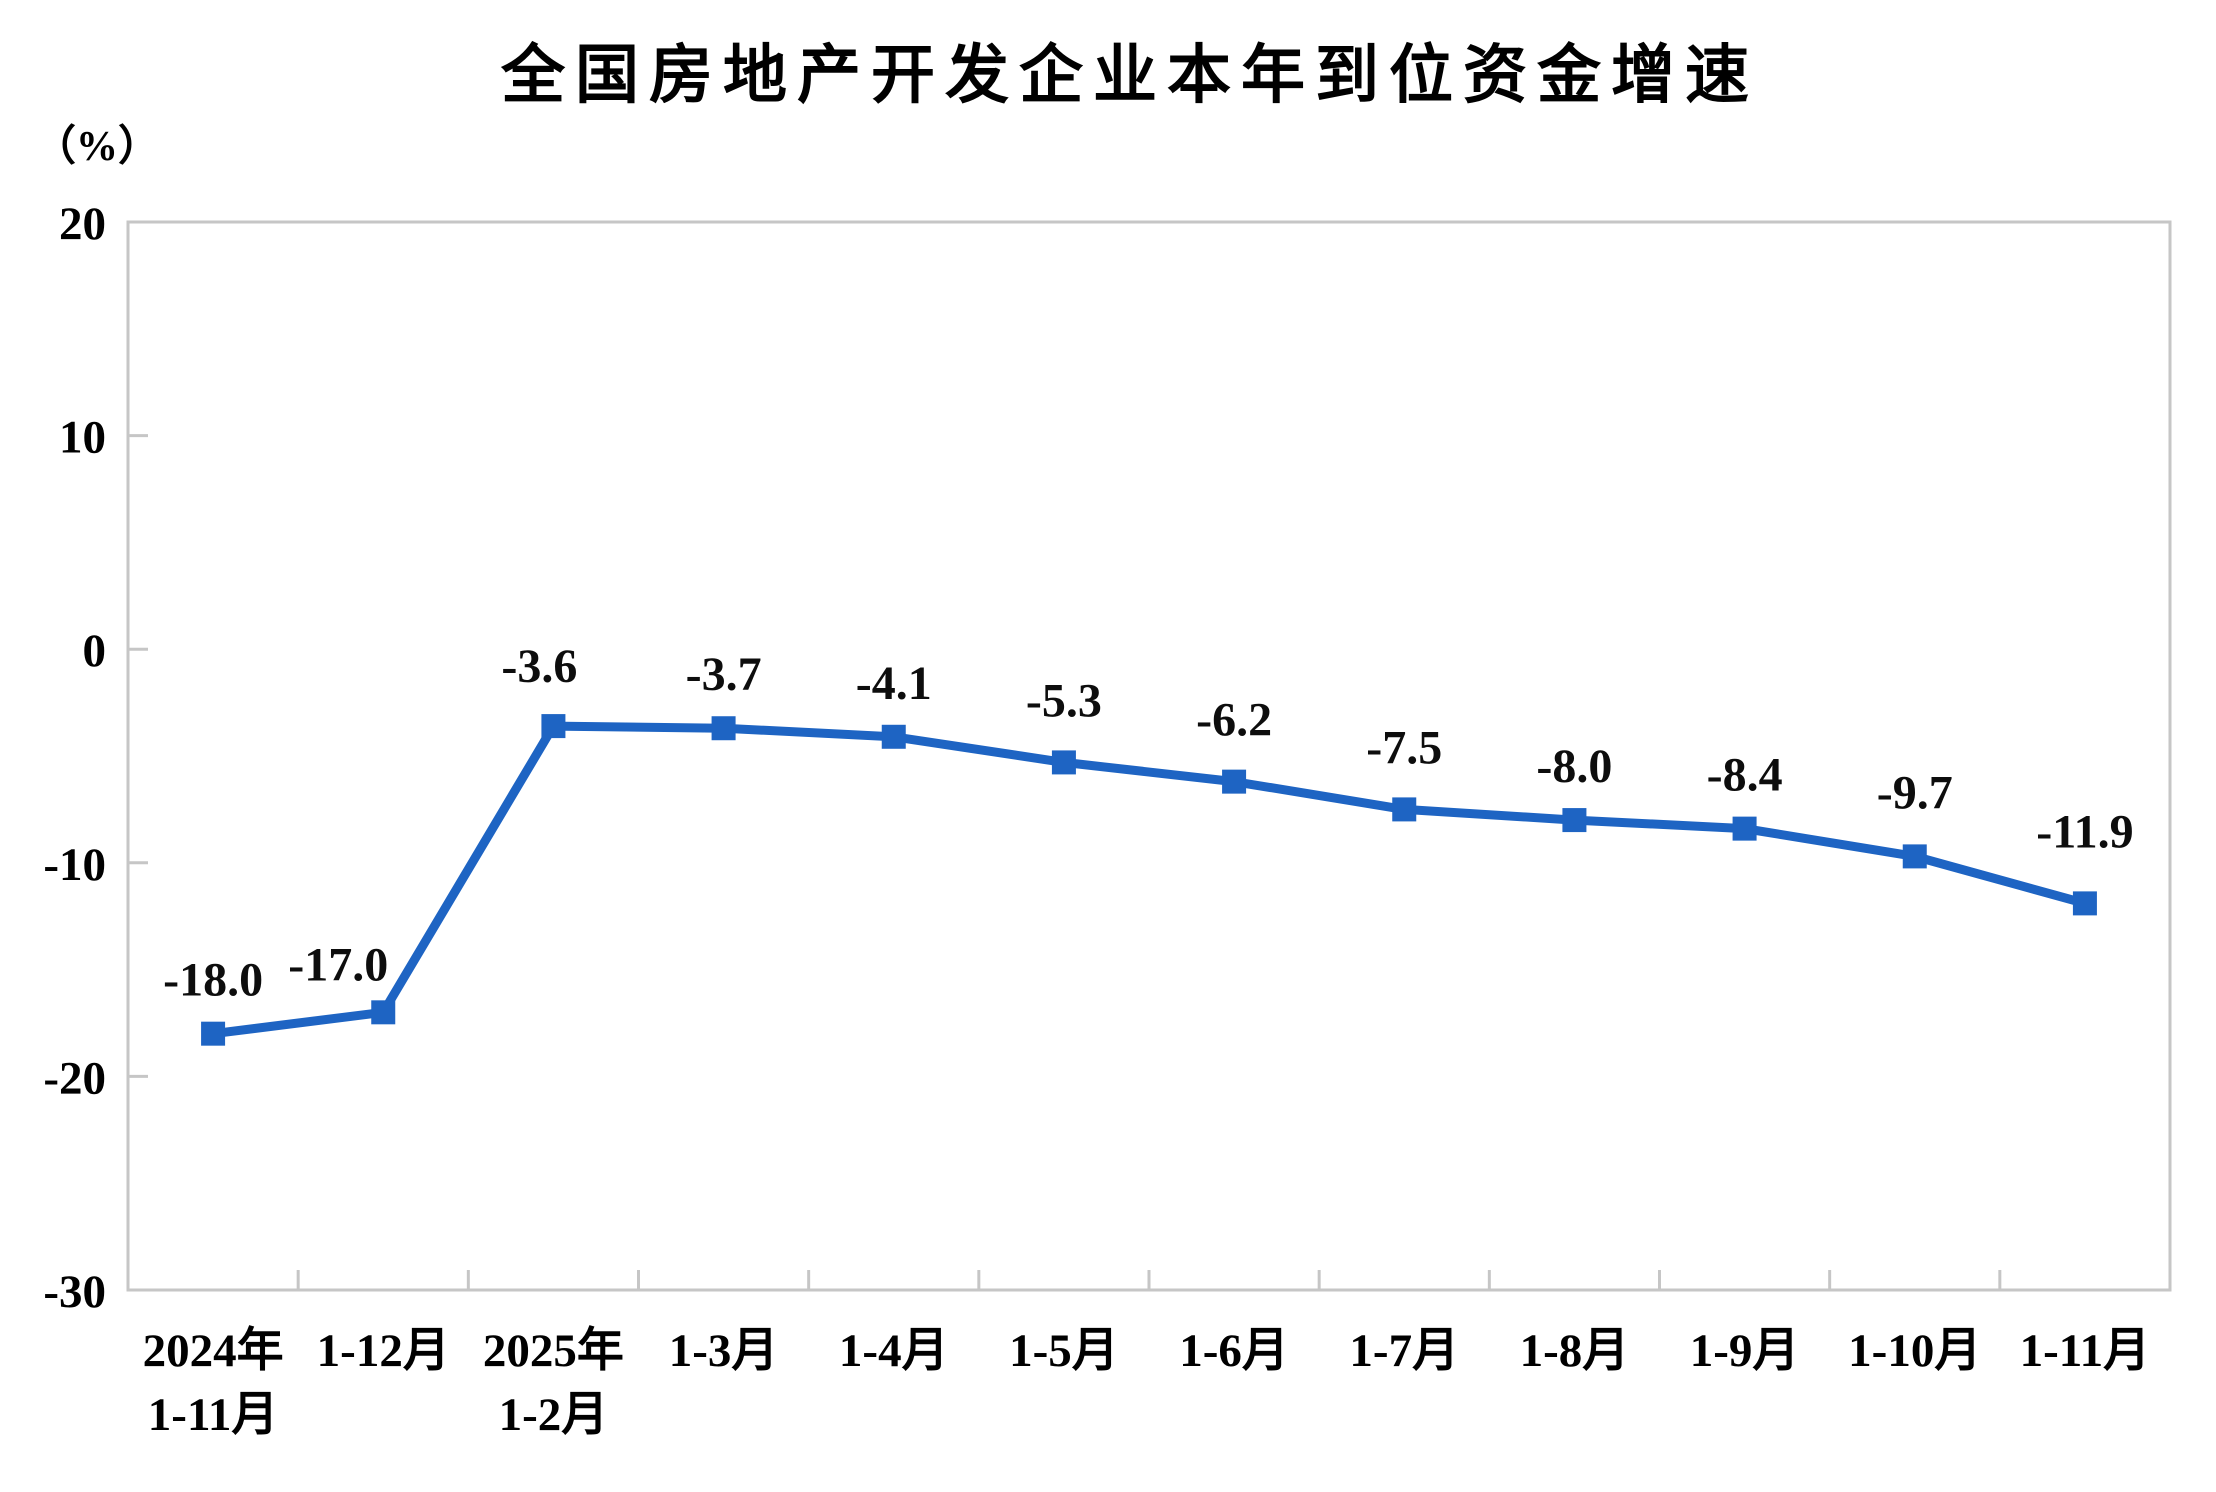  Describe the element at coordinates (74, 1078) in the screenshot. I see `y-axis-tick-label: -20` at that location.